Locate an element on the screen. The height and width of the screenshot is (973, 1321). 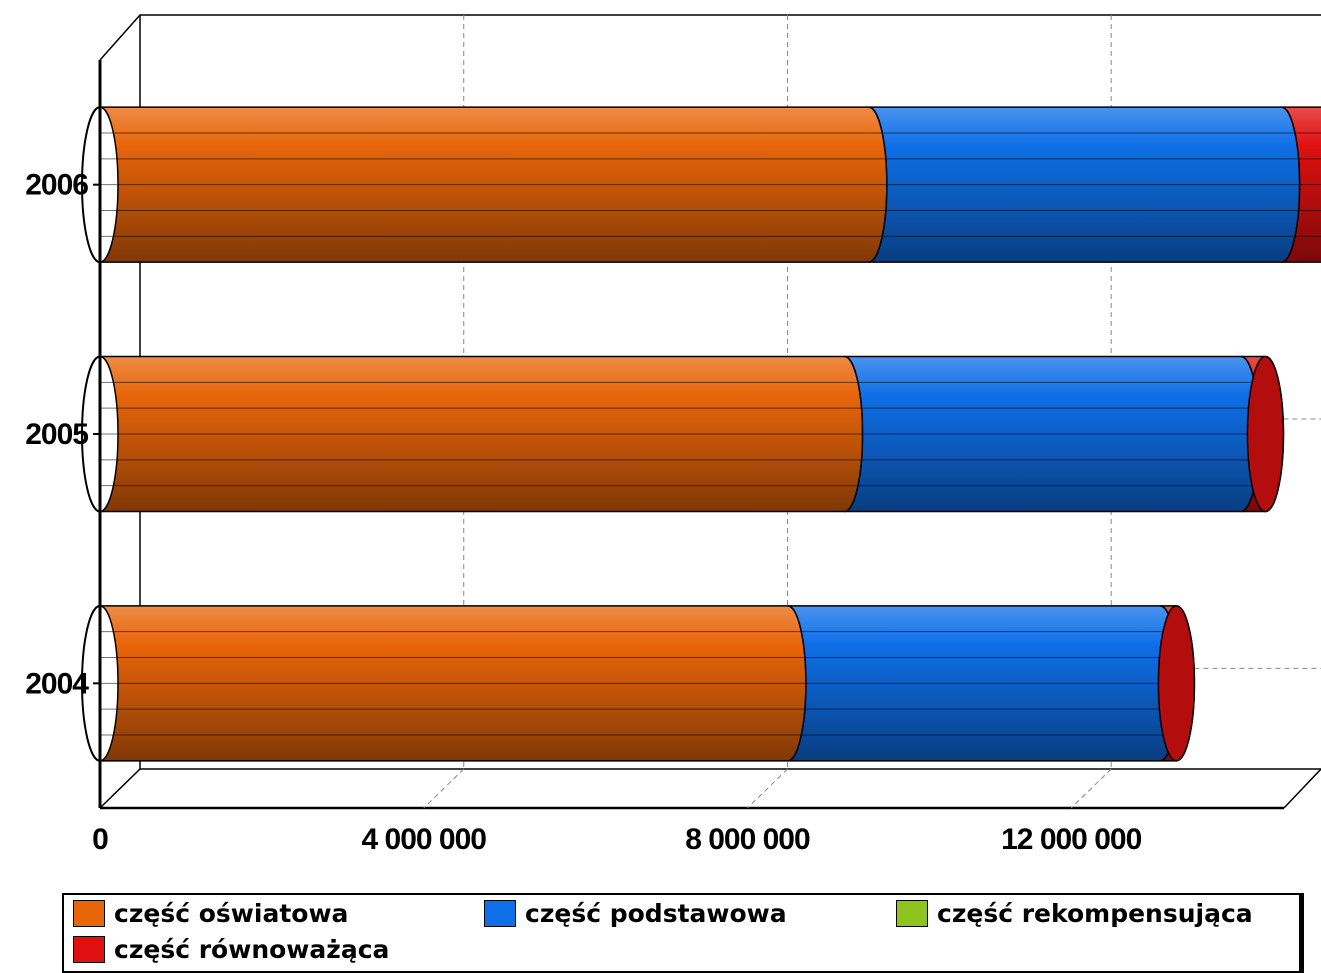
bar-cap-2004 is located at coordinates (1176, 683).